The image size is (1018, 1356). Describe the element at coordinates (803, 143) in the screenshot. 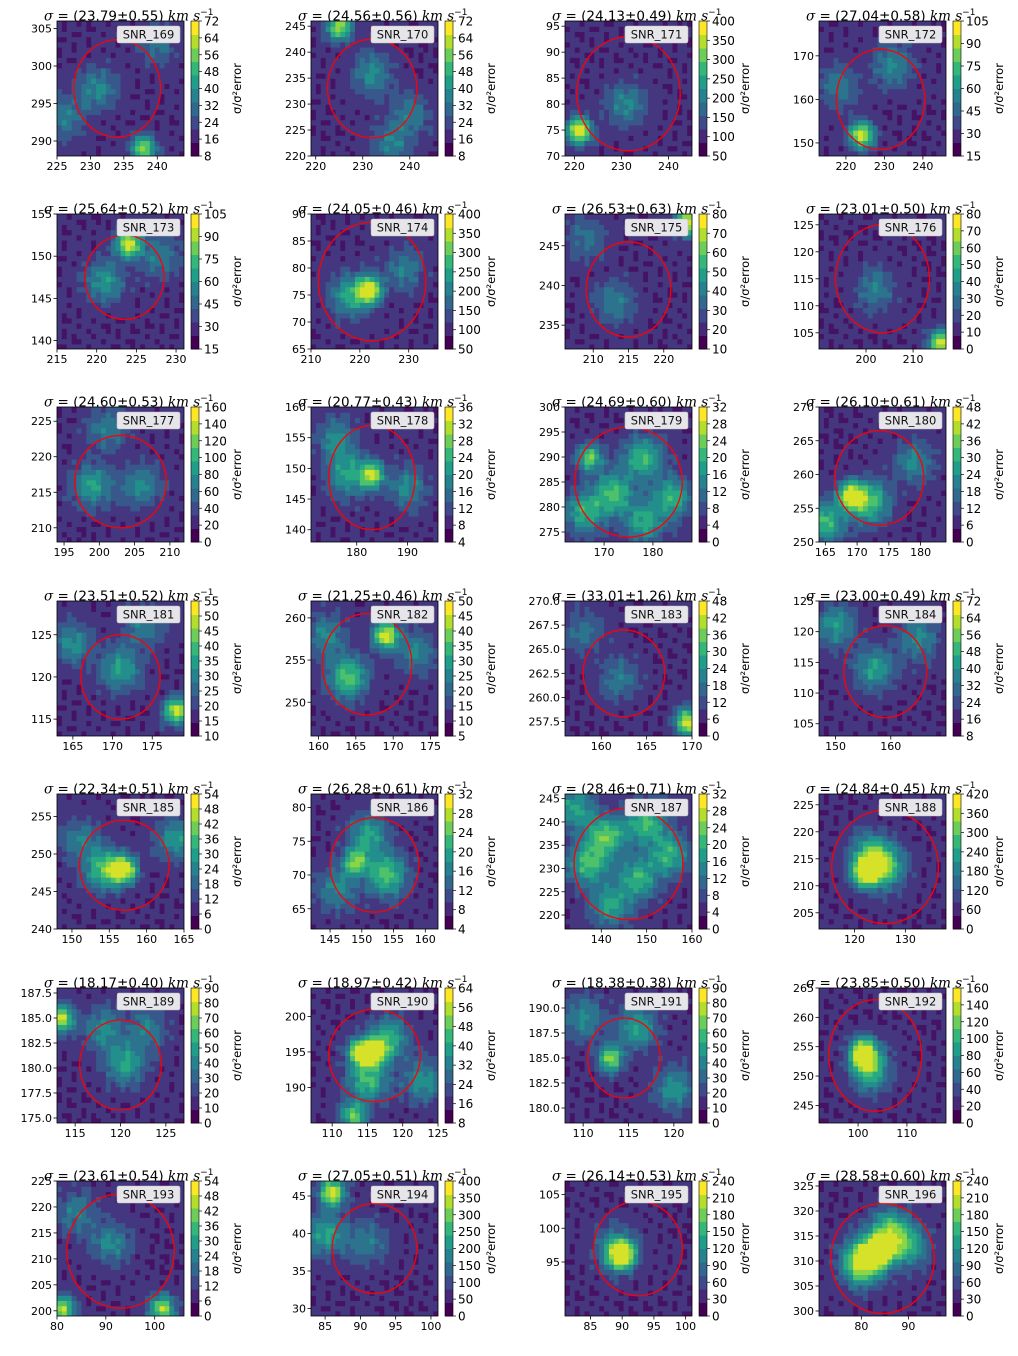

I see `y-tick-label: 150` at that location.